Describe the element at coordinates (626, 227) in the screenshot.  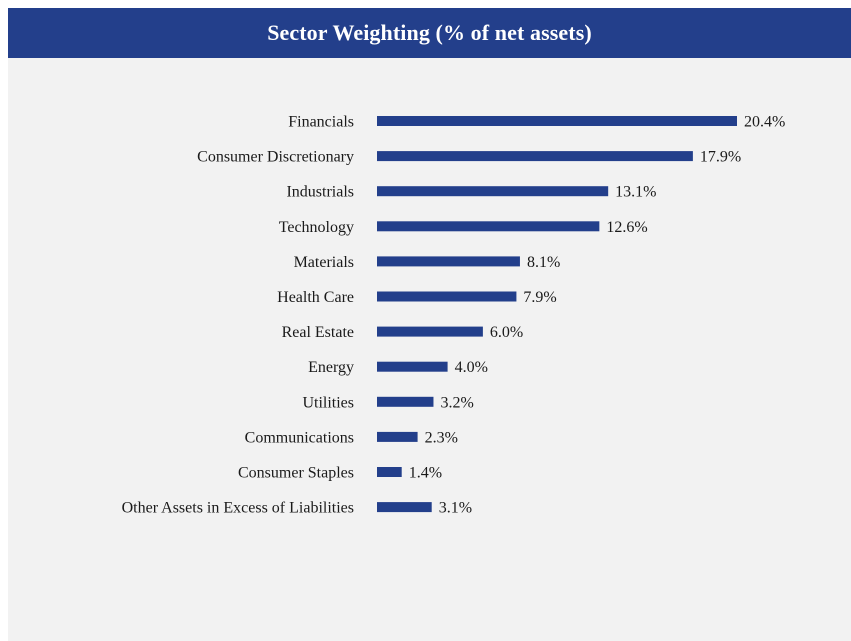
I see `value-label: 12.6%` at that location.